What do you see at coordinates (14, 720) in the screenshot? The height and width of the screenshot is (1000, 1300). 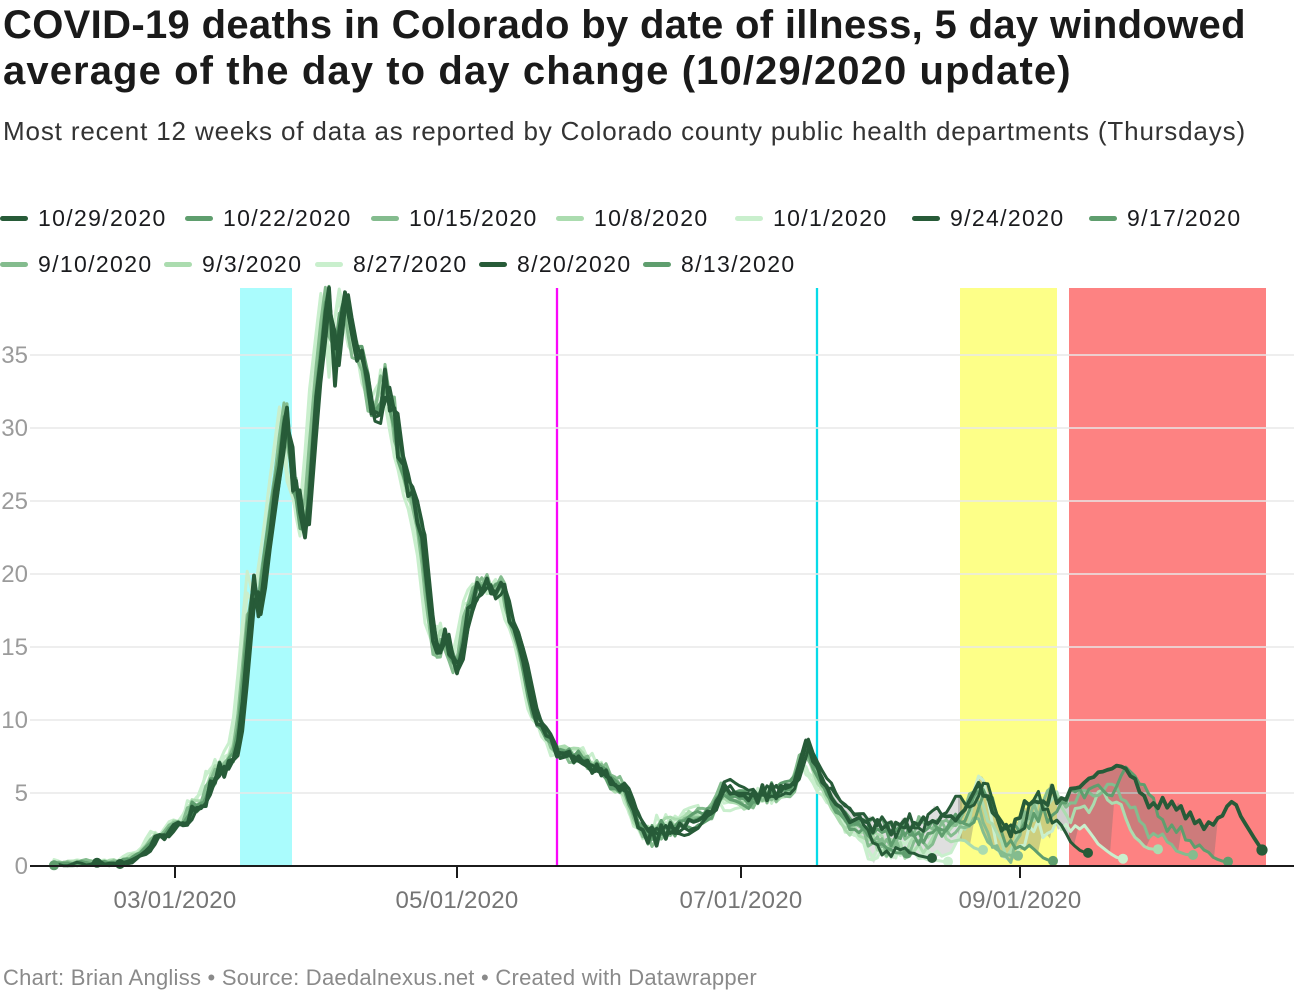 I see `svg-text: 10` at bounding box center [14, 720].